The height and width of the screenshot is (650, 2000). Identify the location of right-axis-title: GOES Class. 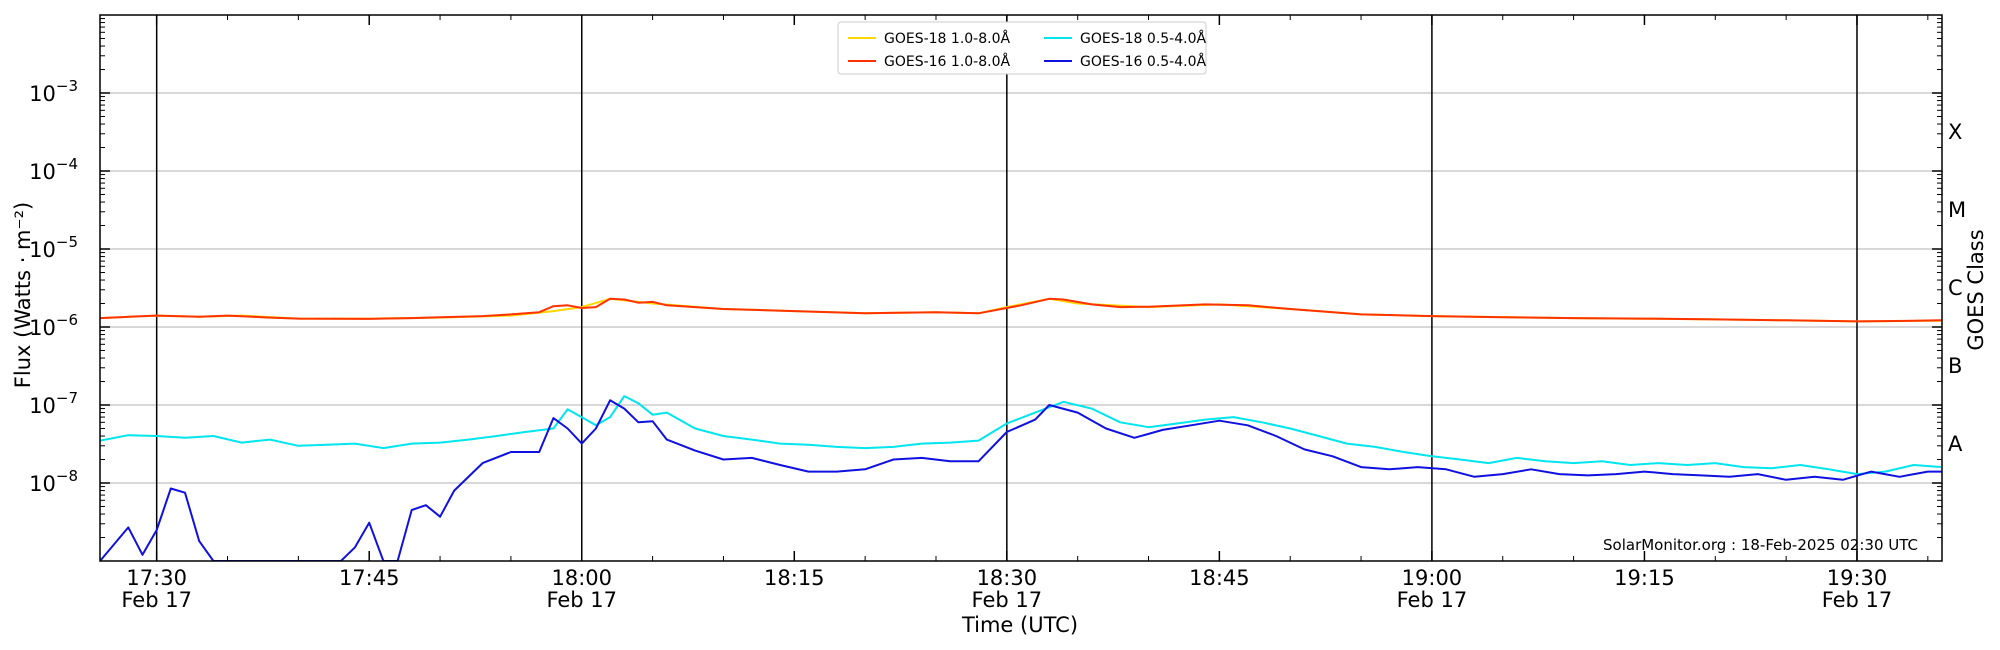
(1976, 289).